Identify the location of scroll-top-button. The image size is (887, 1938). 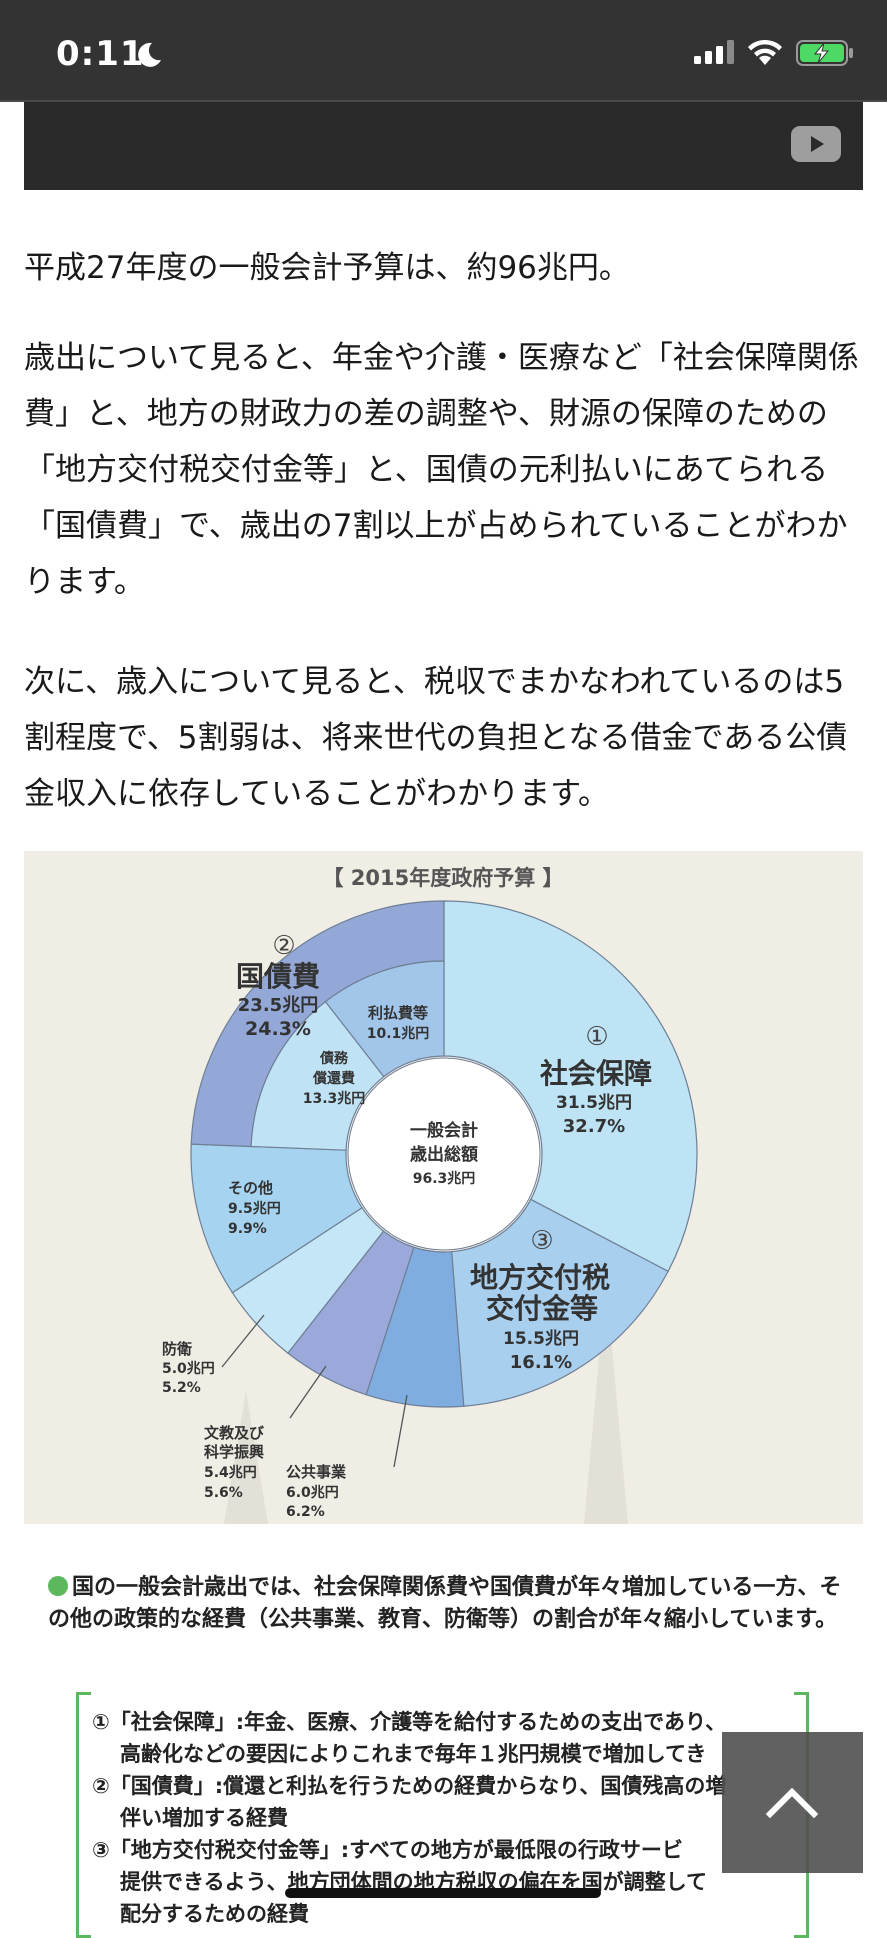
(792, 1802).